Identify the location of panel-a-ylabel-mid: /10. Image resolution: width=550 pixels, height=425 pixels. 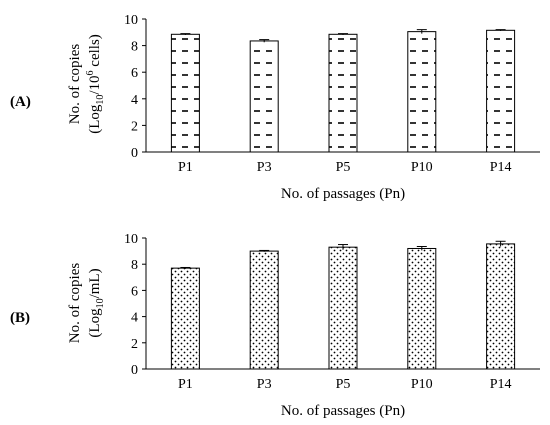
(95, 84).